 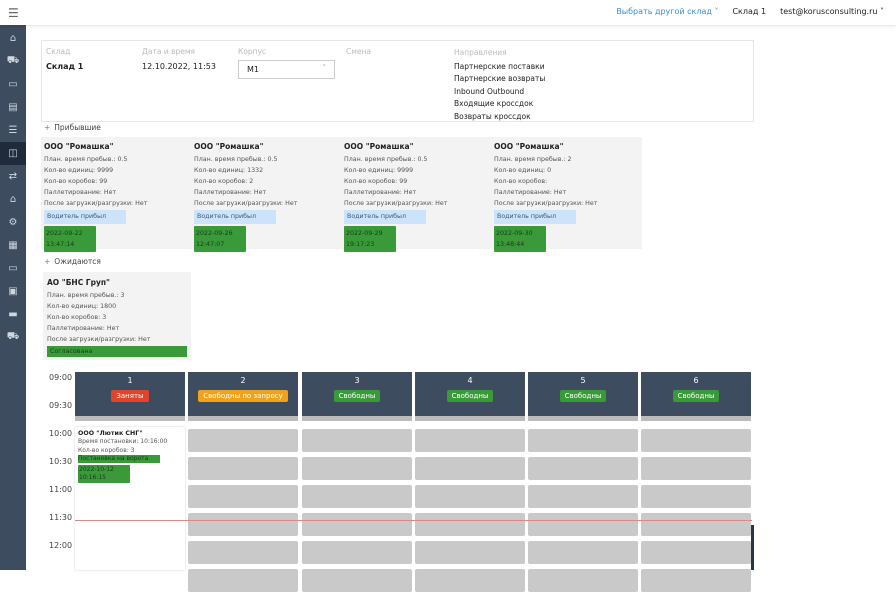 What do you see at coordinates (119, 459) in the screenshot?
I see `status-badge: Постановка на ворота` at bounding box center [119, 459].